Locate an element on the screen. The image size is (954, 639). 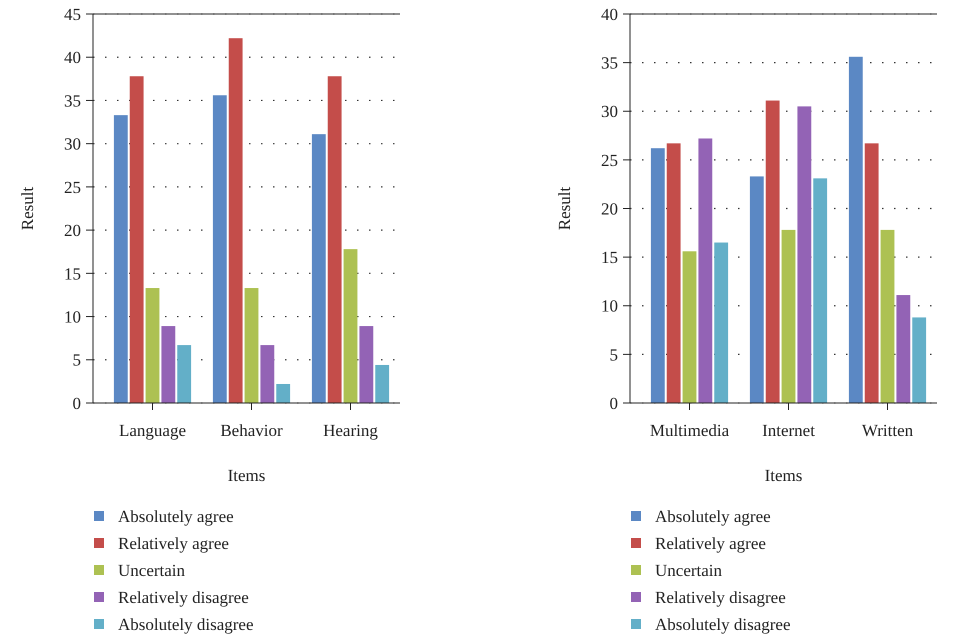
y-tick-label: 45 is located at coordinates (72, 14).